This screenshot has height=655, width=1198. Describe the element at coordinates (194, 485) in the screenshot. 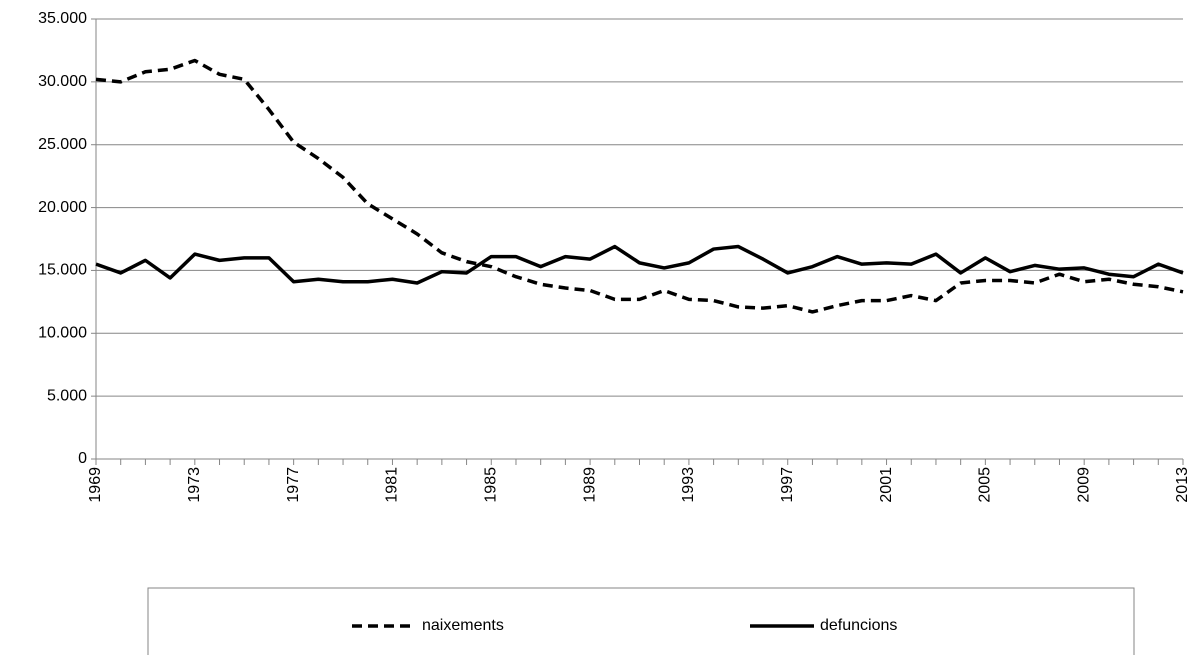

I see `x-tick-label: 1973` at that location.